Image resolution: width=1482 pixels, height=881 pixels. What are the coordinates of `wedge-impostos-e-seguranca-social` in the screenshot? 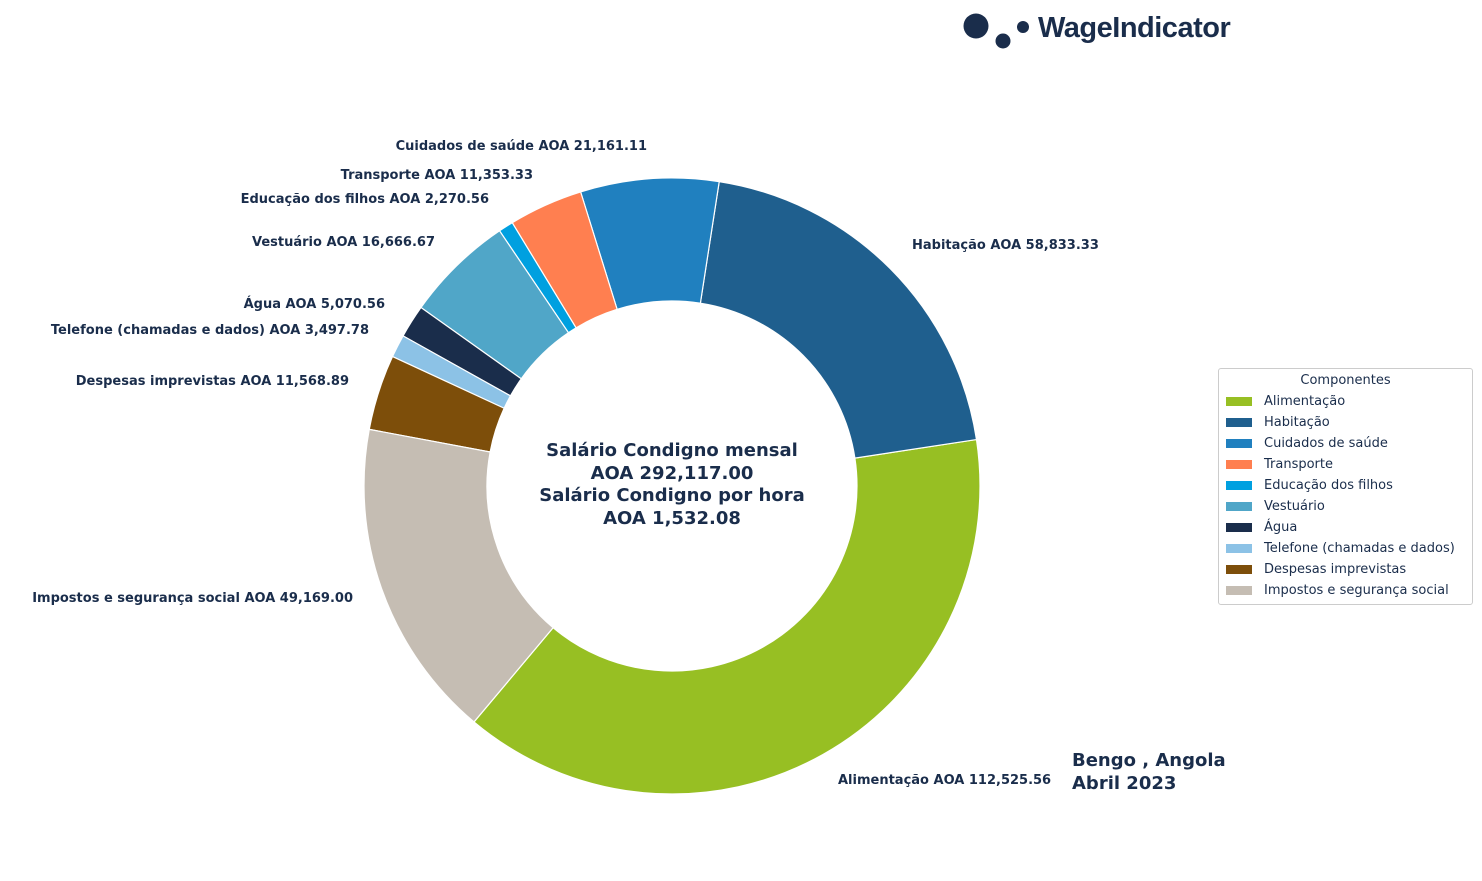 It's located at (458, 575).